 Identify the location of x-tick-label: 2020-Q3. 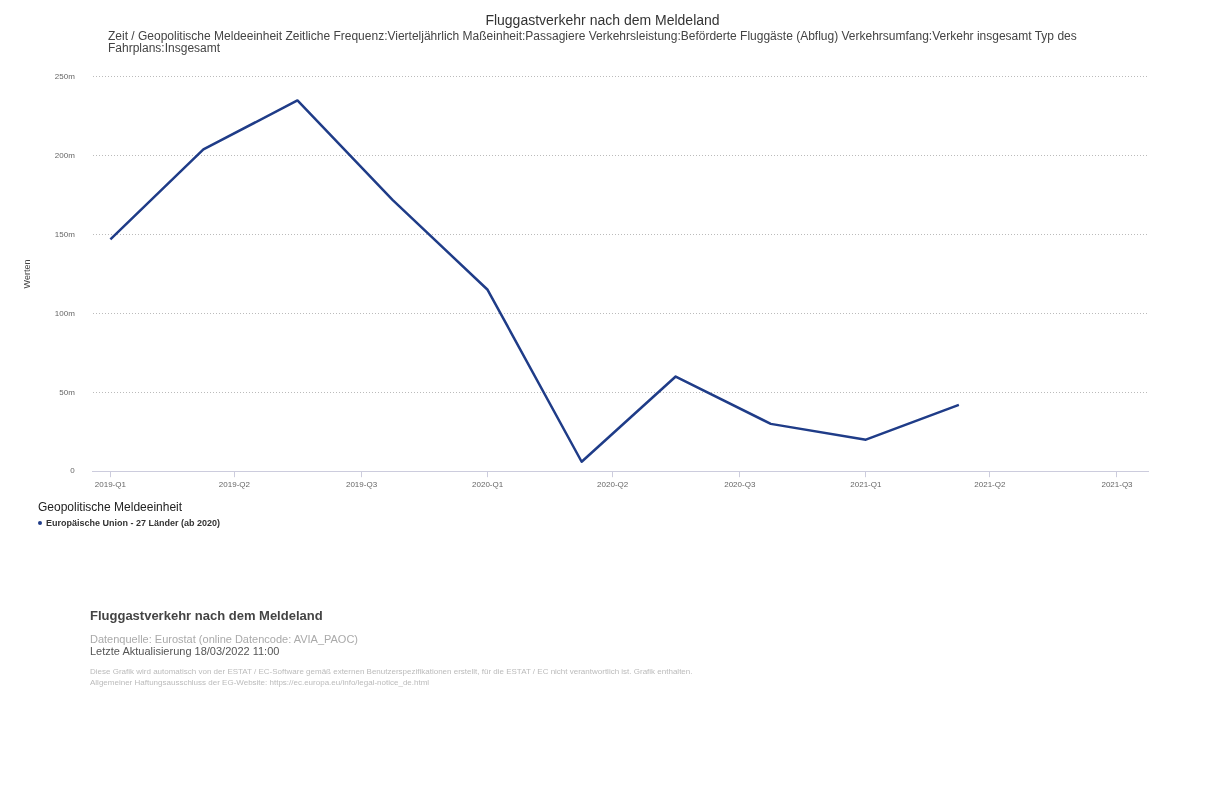
(740, 485).